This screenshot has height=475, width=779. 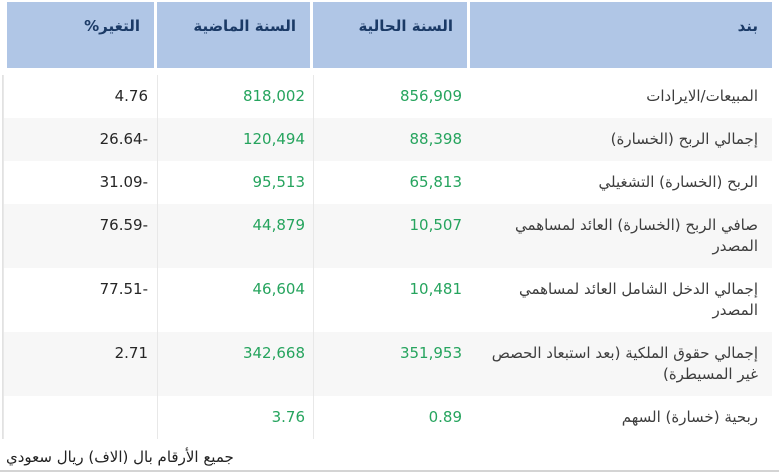 What do you see at coordinates (391, 139) in the screenshot?
I see `cell-current-year-value: 88,398` at bounding box center [391, 139].